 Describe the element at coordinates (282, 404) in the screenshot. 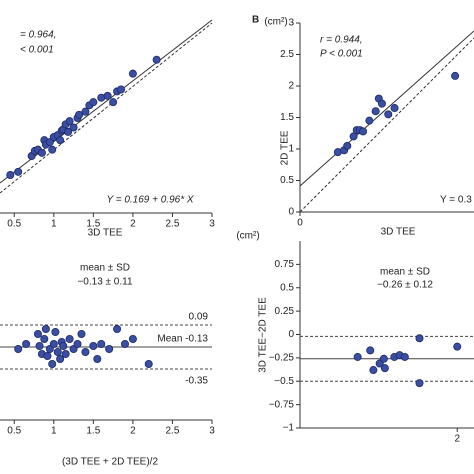

I see `y-tick-label: −0.75` at that location.